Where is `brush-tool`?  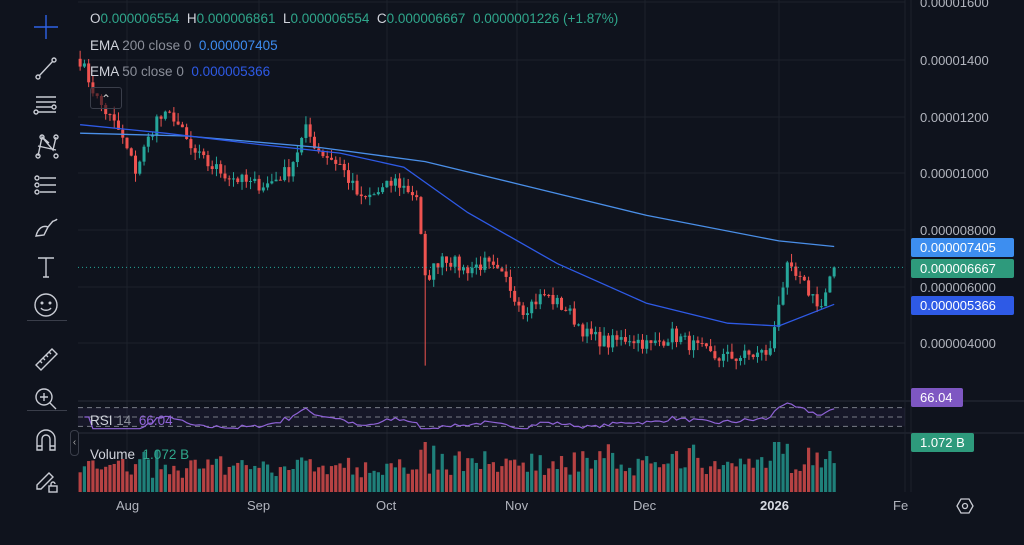 brush-tool is located at coordinates (46, 227).